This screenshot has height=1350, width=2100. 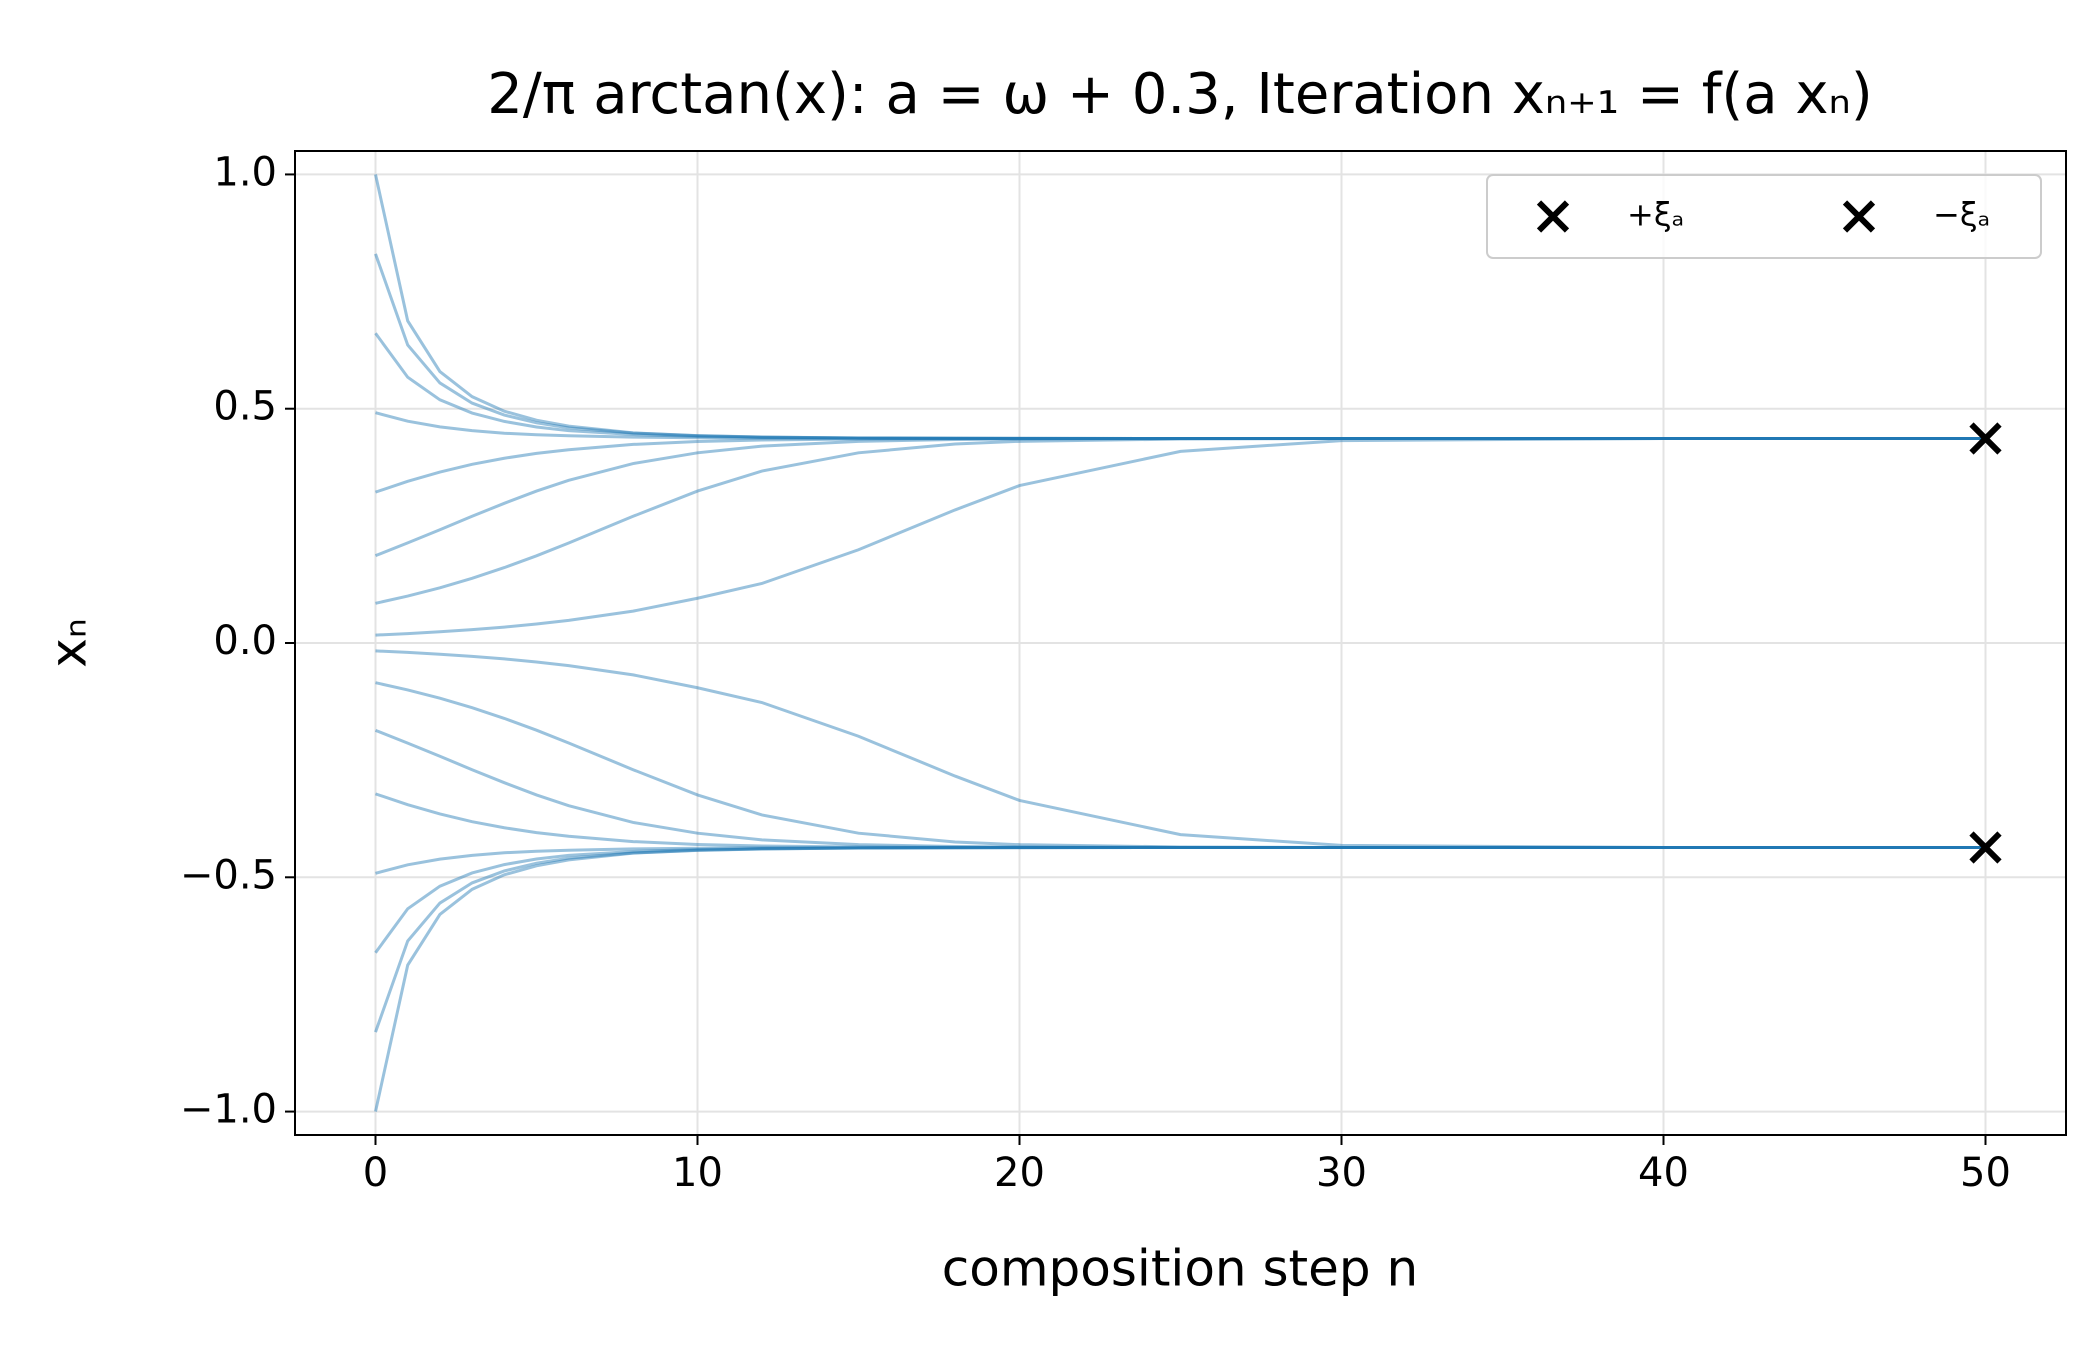 I want to click on legend-label: −ξₐ, so click(x=1961, y=215).